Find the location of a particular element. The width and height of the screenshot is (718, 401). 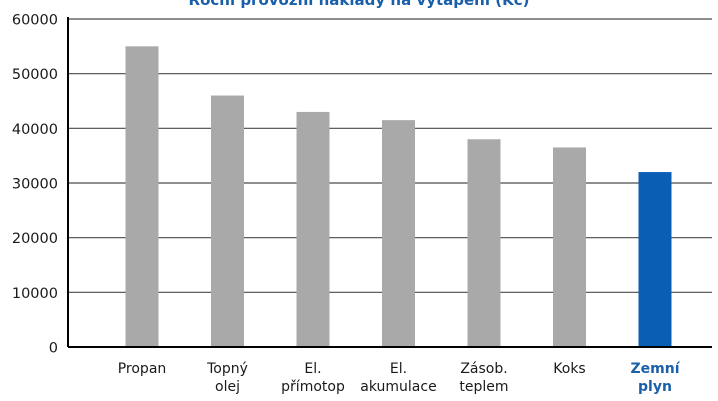

x-tick-label: El. přímotop is located at coordinates (313, 378).